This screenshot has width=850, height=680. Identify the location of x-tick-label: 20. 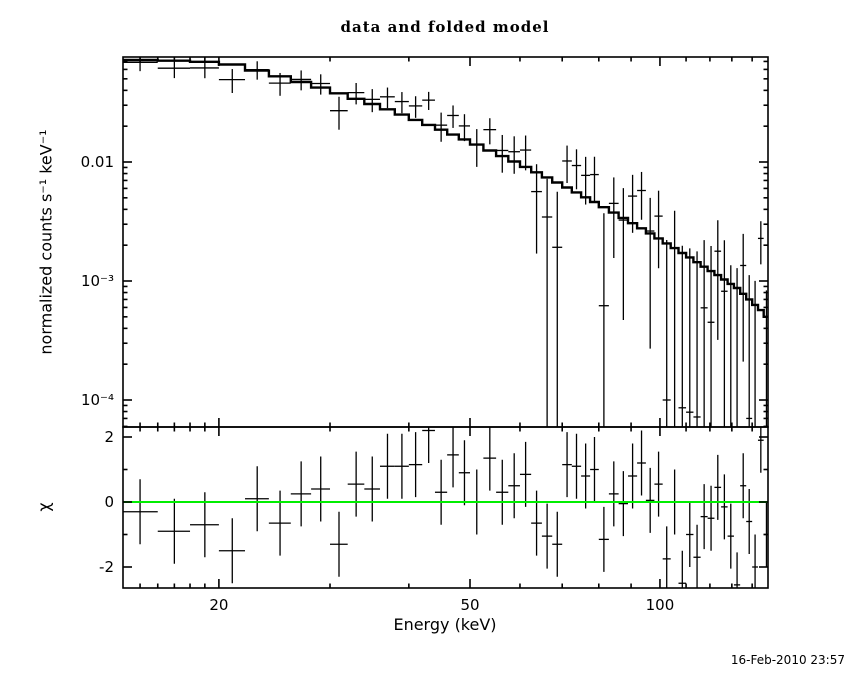
(218, 605).